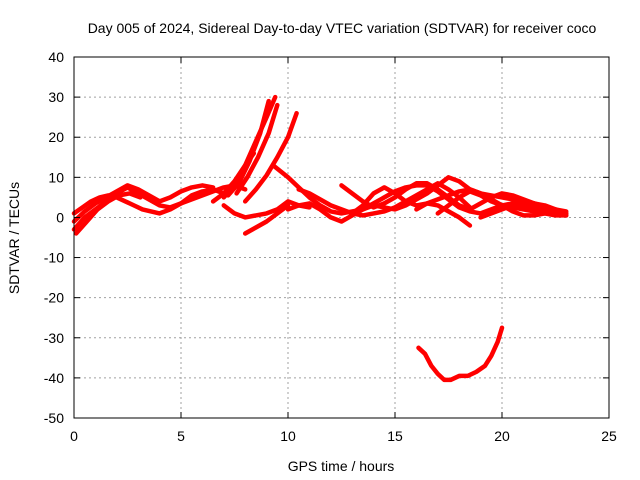 The image size is (640, 480). What do you see at coordinates (54, 338) in the screenshot?
I see `y-tick-label: -30` at bounding box center [54, 338].